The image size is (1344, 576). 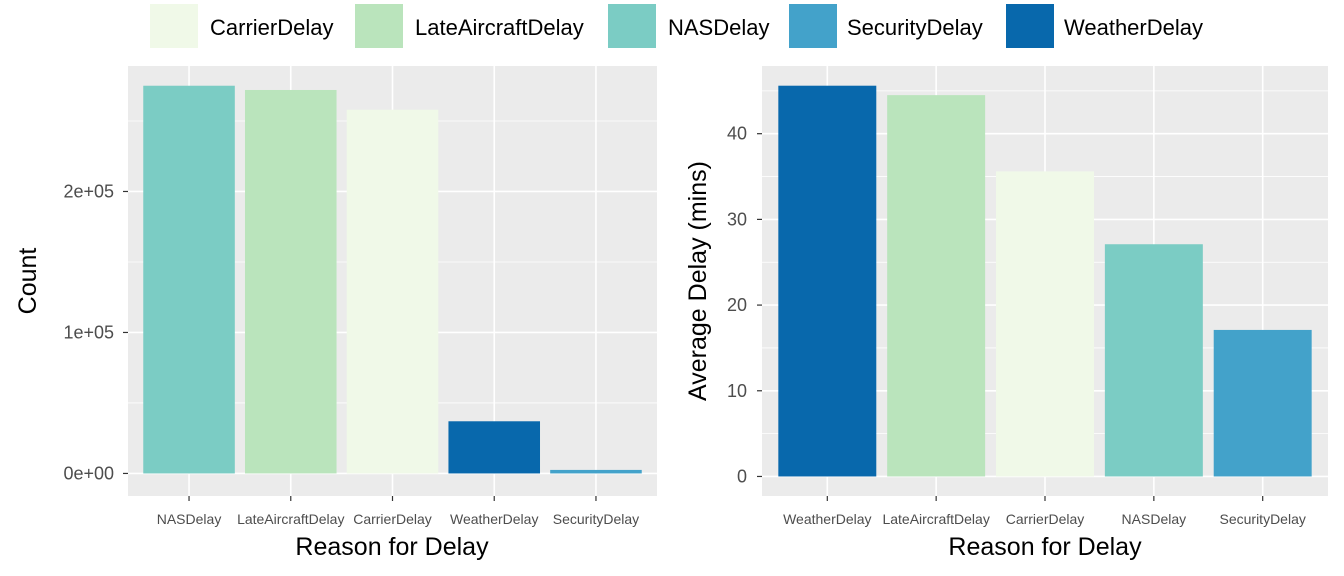 What do you see at coordinates (737, 391) in the screenshot?
I see `y-tick-label: 10` at bounding box center [737, 391].